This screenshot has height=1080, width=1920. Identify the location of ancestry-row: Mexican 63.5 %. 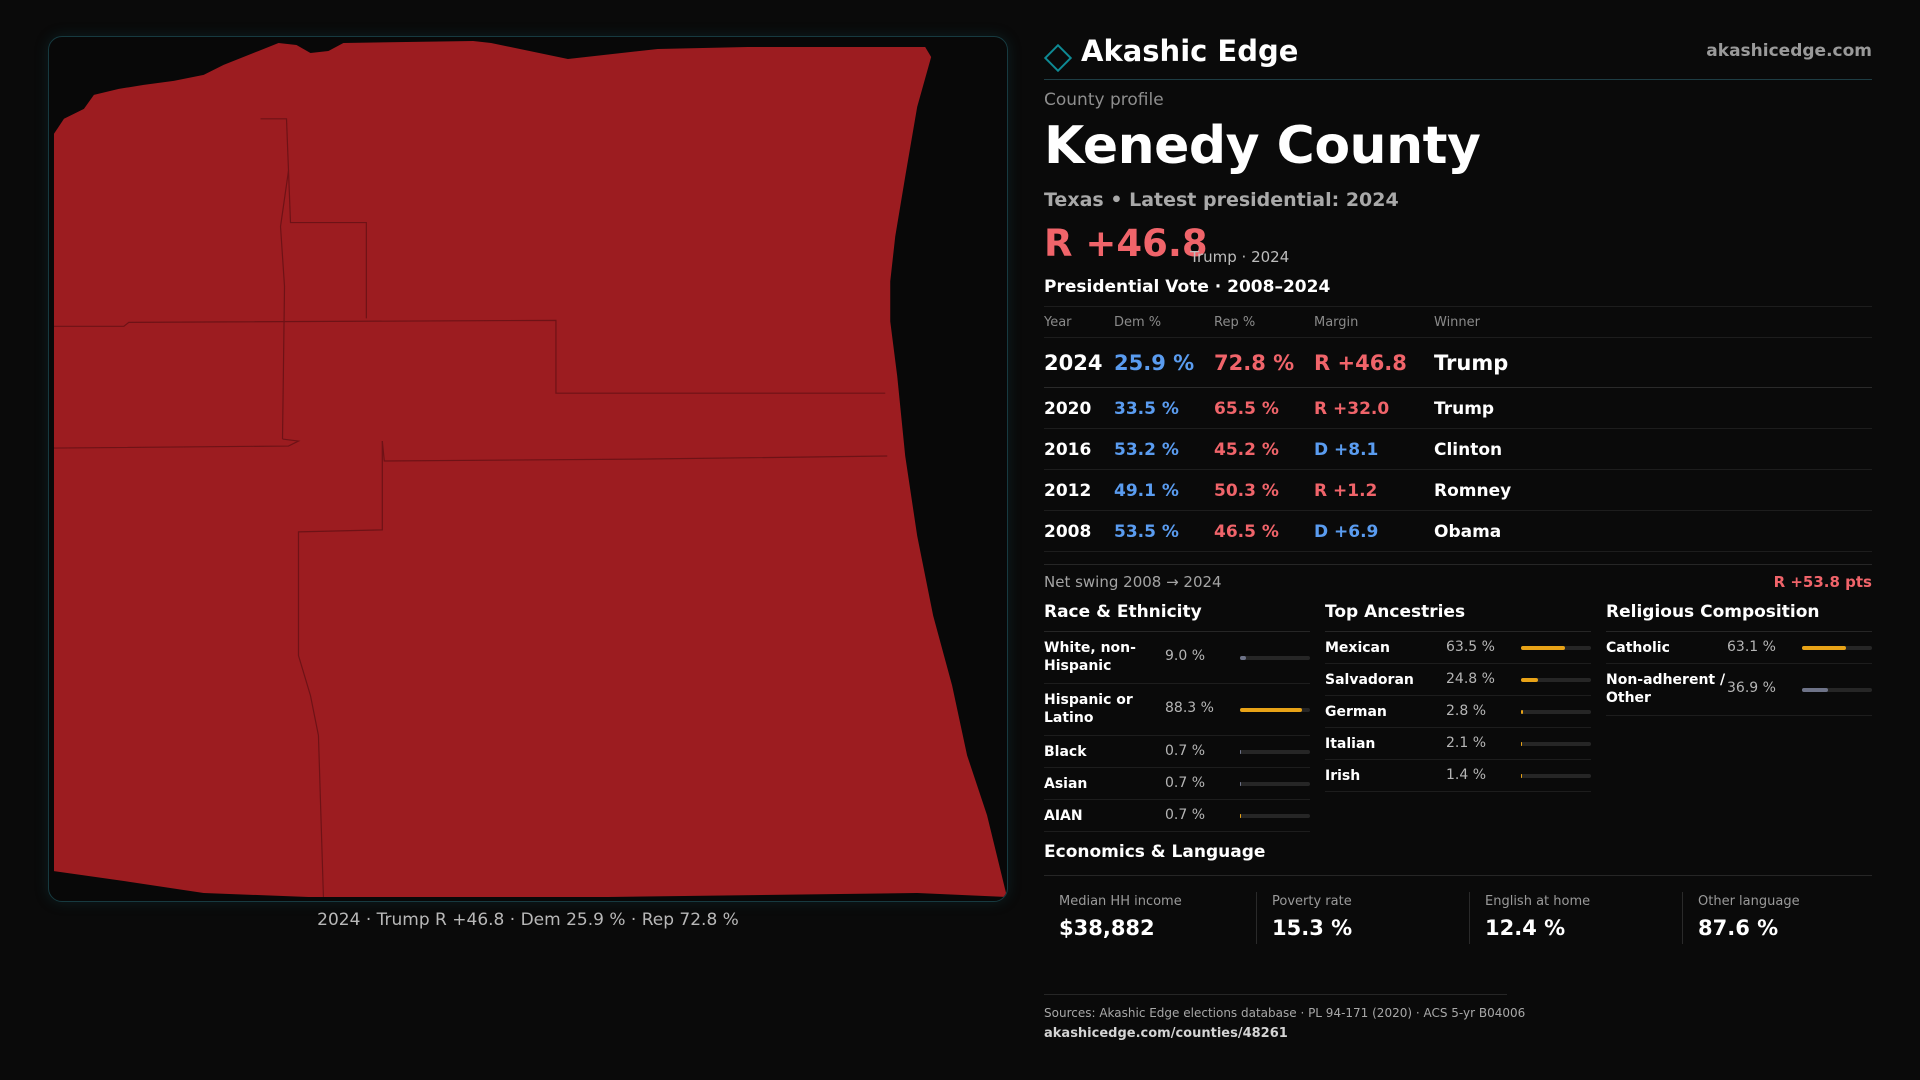
(1458, 648).